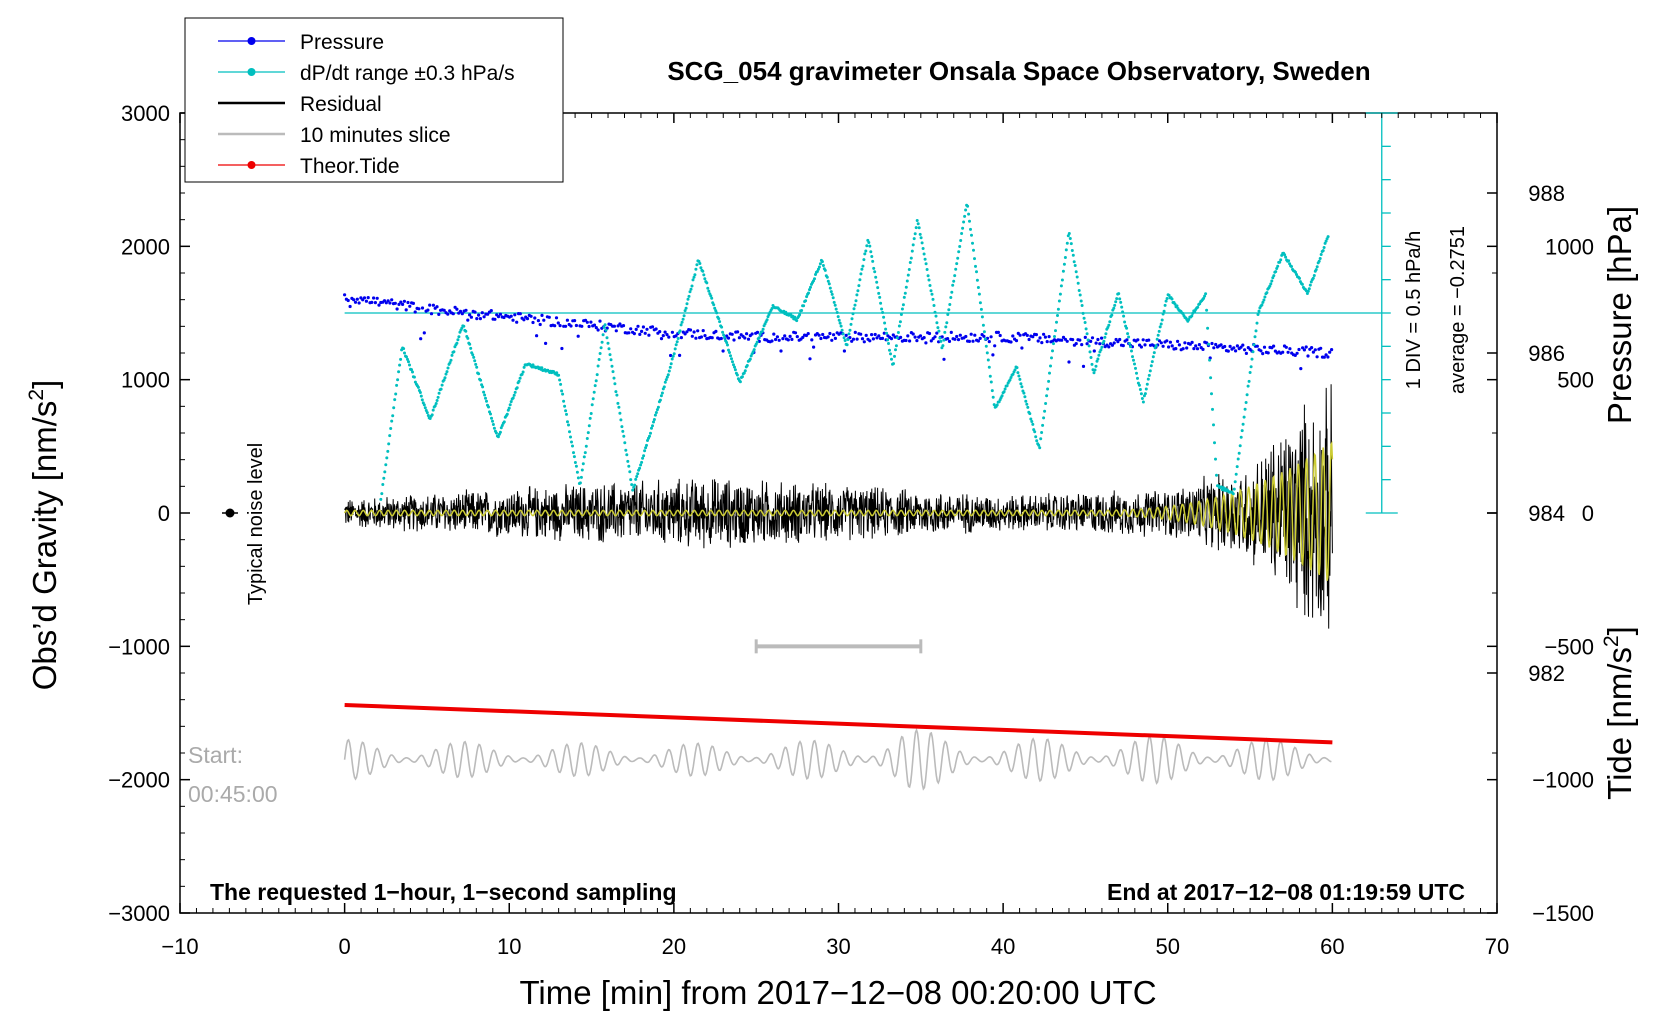 The height and width of the screenshot is (1020, 1676). Describe the element at coordinates (164, 513) in the screenshot. I see `y-tick-label: 0` at that location.